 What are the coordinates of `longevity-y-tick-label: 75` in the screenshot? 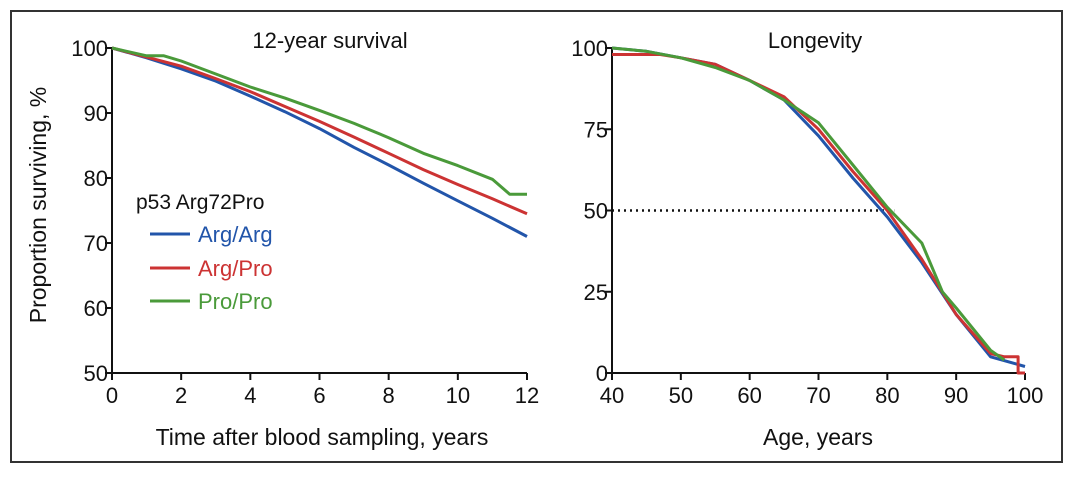 It's located at (596, 129).